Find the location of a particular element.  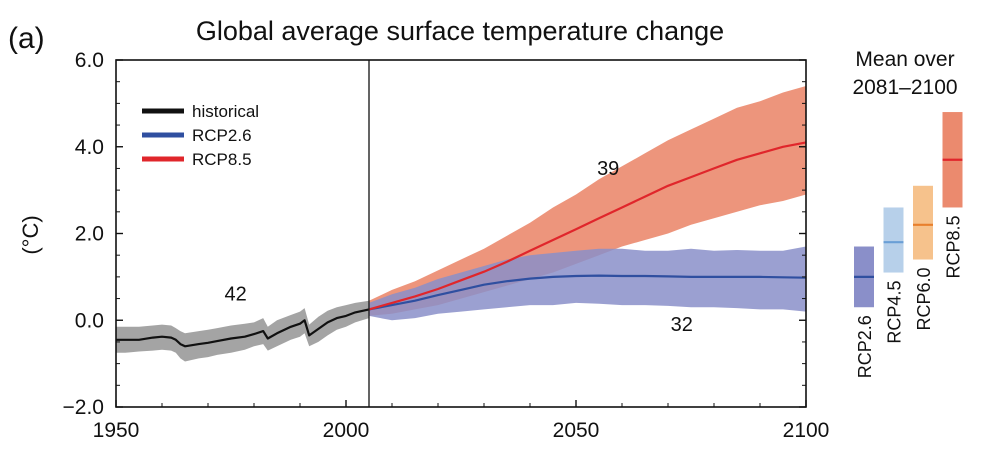

legend-label-rcp2-6: RCP2.6 is located at coordinates (222, 135).